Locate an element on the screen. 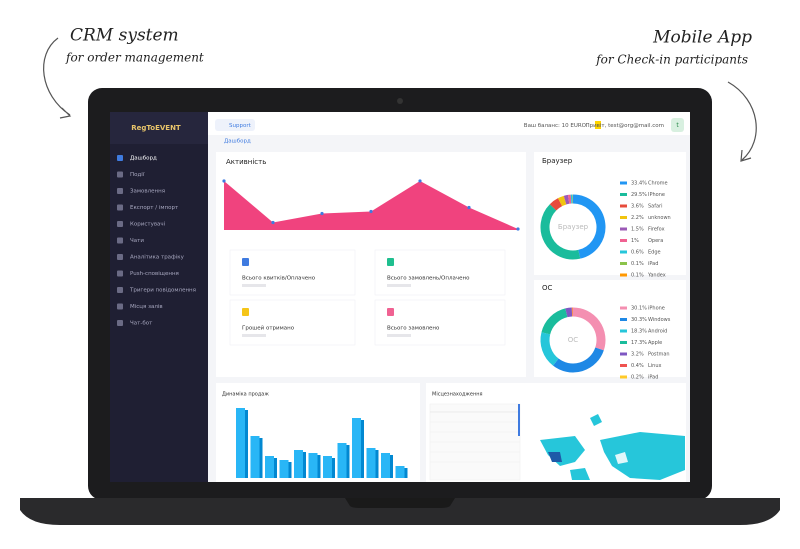 The height and width of the screenshot is (549, 800). legend-value: 1.5% is located at coordinates (637, 230).